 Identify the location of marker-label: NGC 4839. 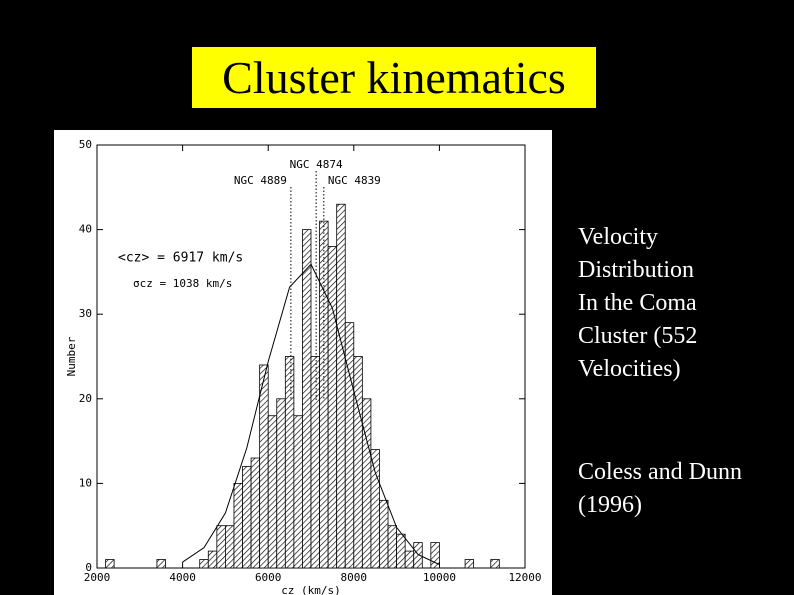
(354, 180).